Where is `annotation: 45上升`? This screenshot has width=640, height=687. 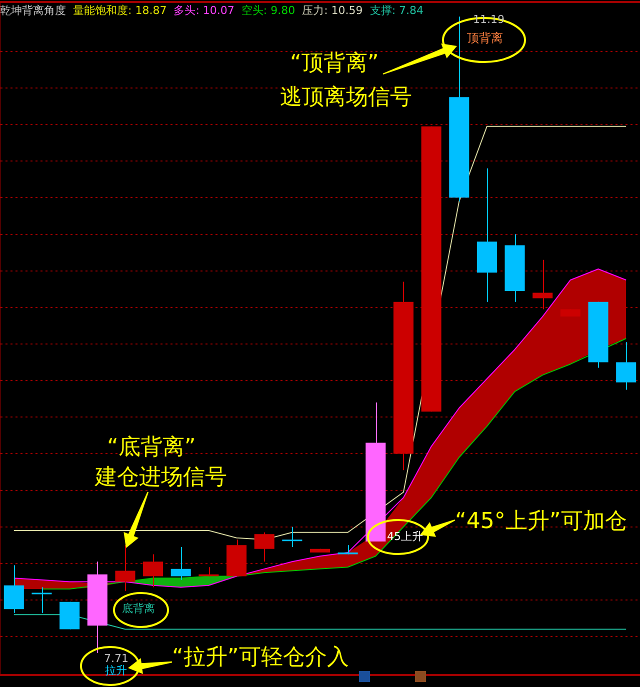 annotation: 45上升 is located at coordinates (405, 537).